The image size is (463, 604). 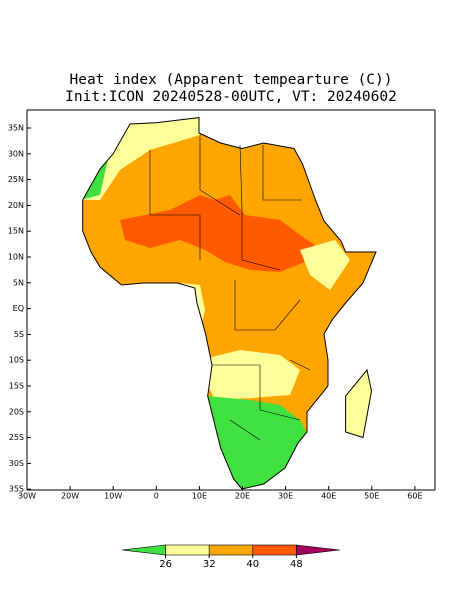 What do you see at coordinates (143, 550) in the screenshot?
I see `colorbar-low-triangle` at bounding box center [143, 550].